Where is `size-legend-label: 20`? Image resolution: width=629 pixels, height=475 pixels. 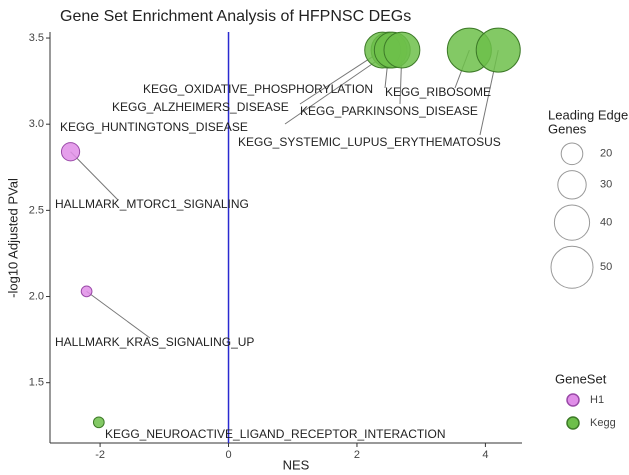 size-legend-label: 20 is located at coordinates (606, 154).